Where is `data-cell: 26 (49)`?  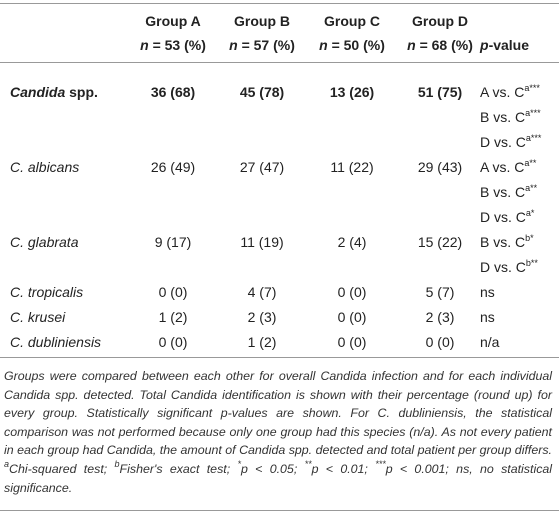 data-cell: 26 (49) is located at coordinates (173, 167).